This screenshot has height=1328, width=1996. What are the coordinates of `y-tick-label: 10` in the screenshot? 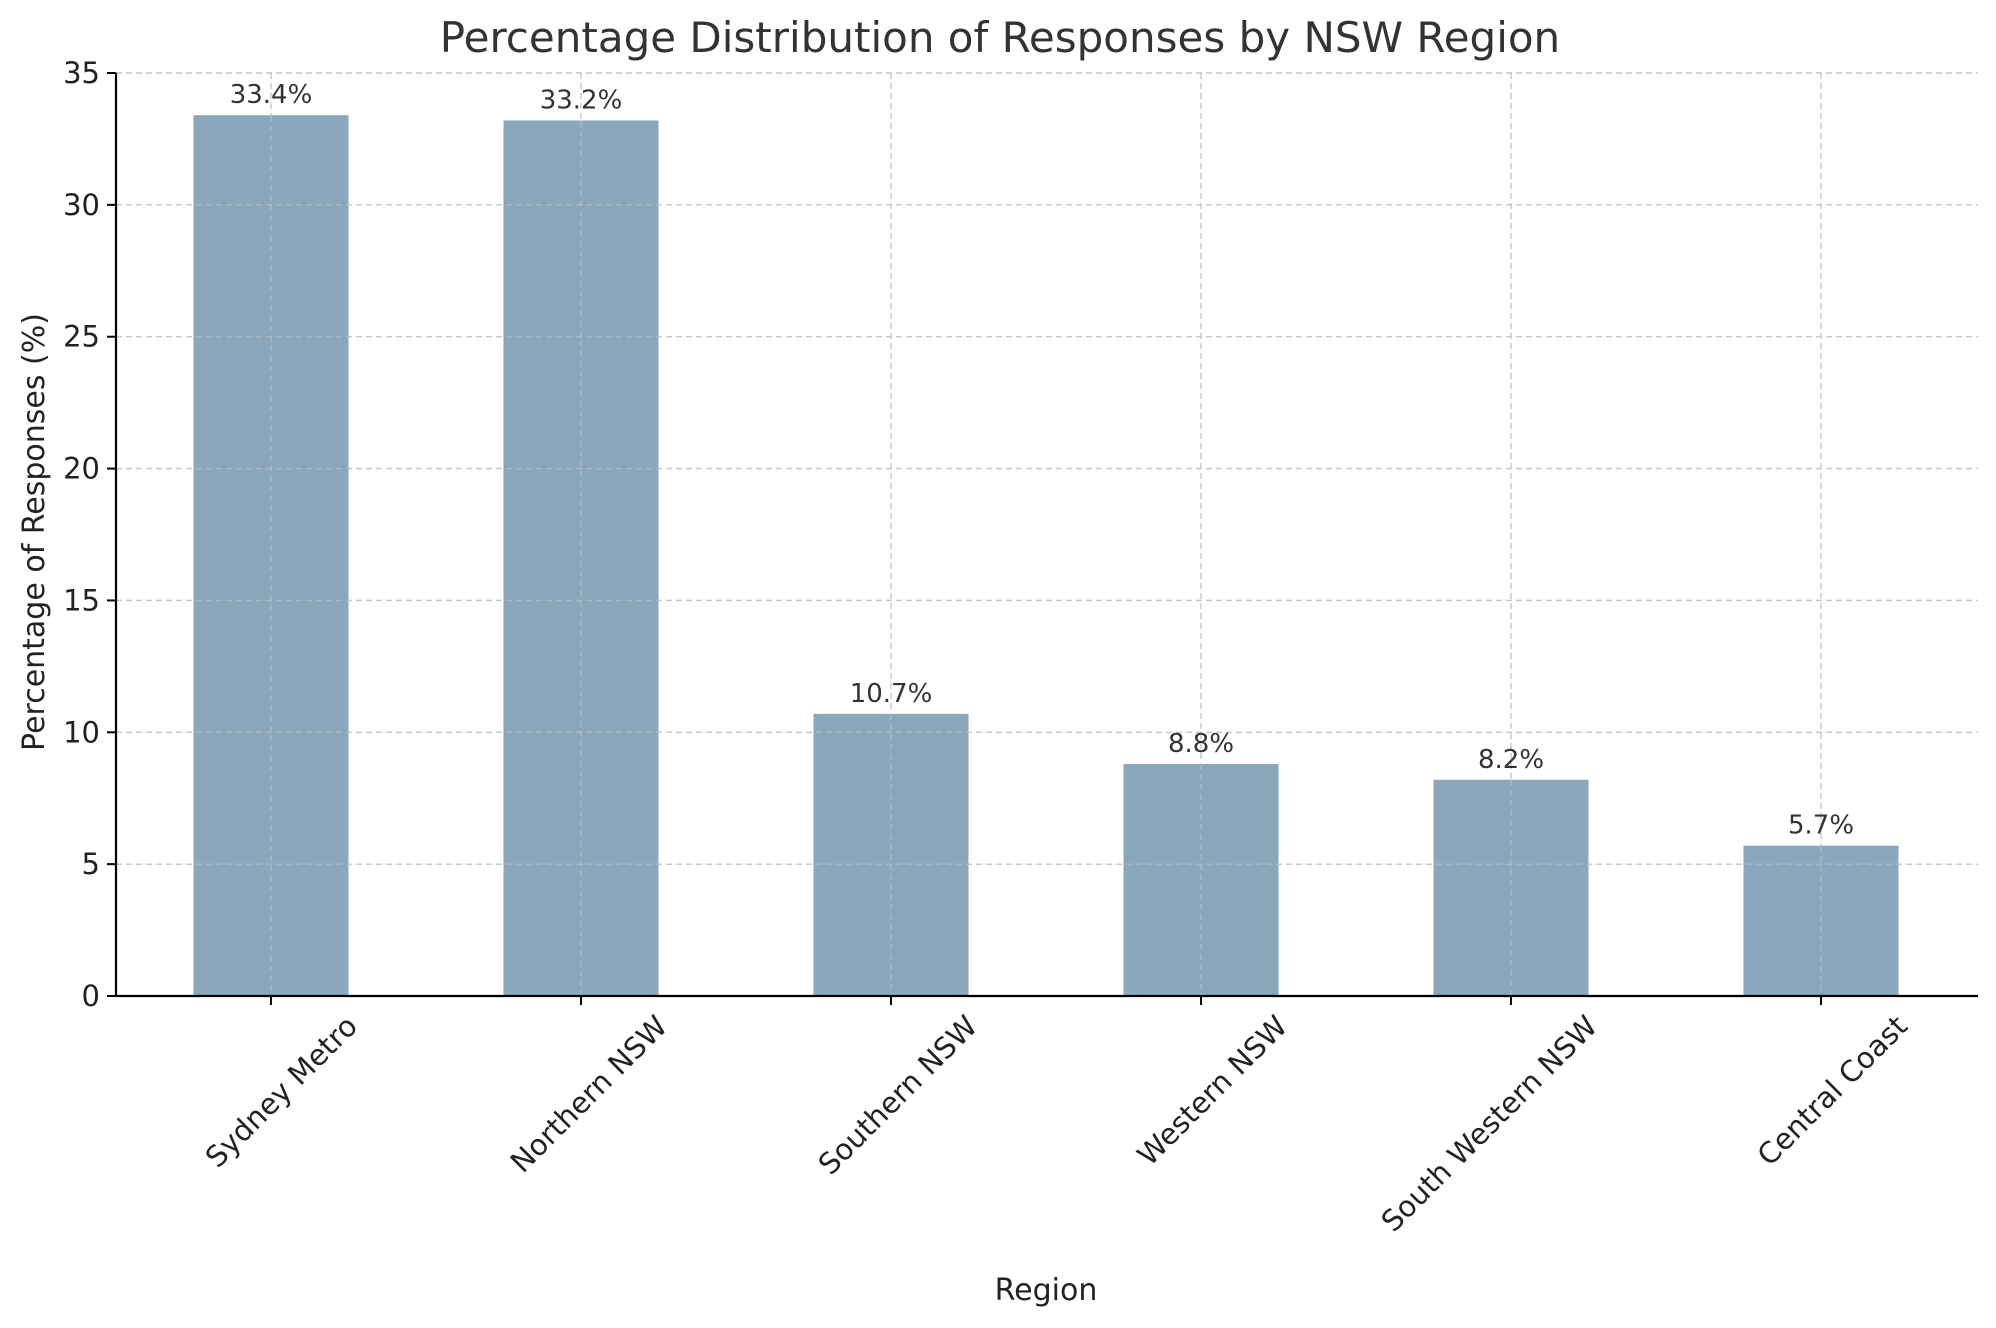 It's located at (81, 732).